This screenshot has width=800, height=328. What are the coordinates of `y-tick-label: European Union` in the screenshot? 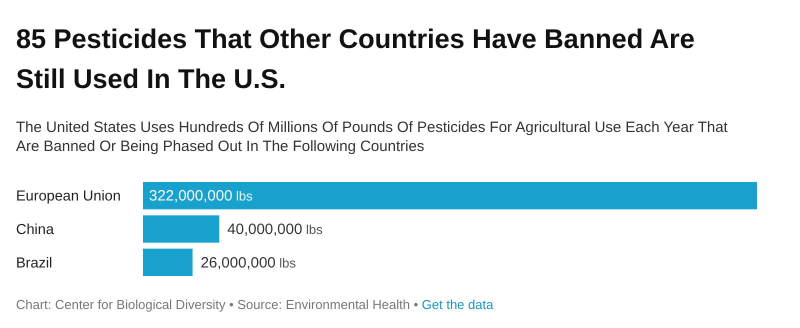 It's located at (68, 196).